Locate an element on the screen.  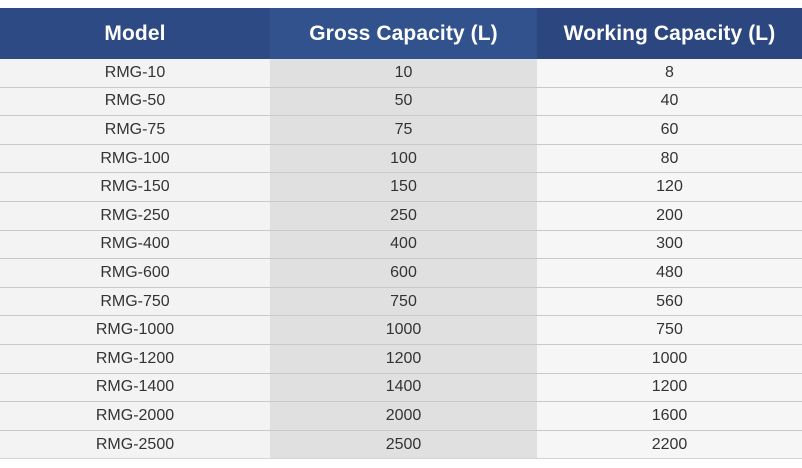
table-row: RMG-1000 1000 750 is located at coordinates (401, 330).